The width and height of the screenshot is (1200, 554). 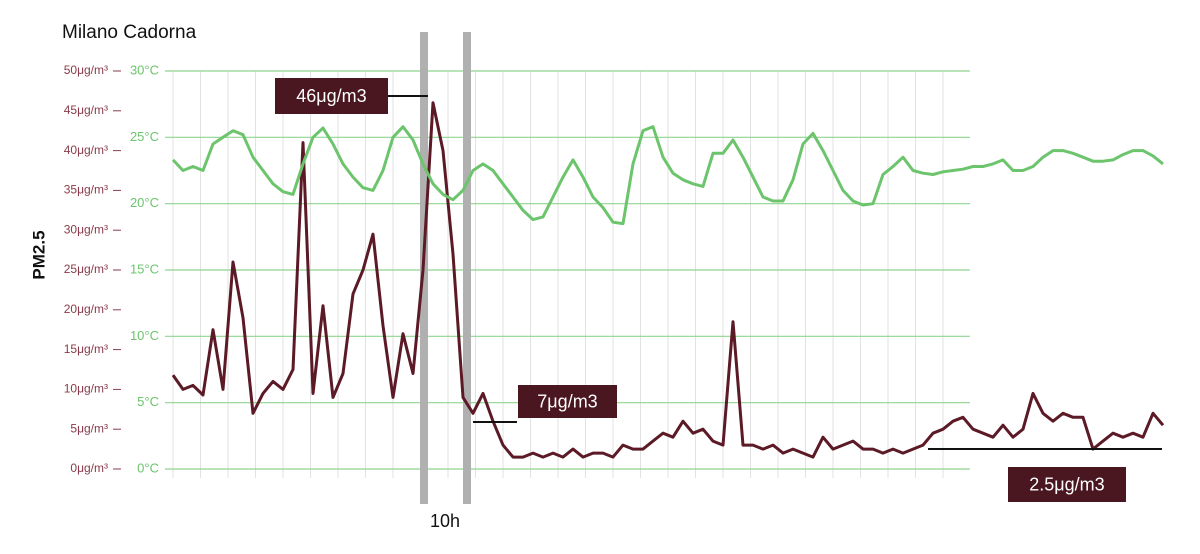 I want to click on y2-tick-label: 10°C, so click(x=144, y=335).